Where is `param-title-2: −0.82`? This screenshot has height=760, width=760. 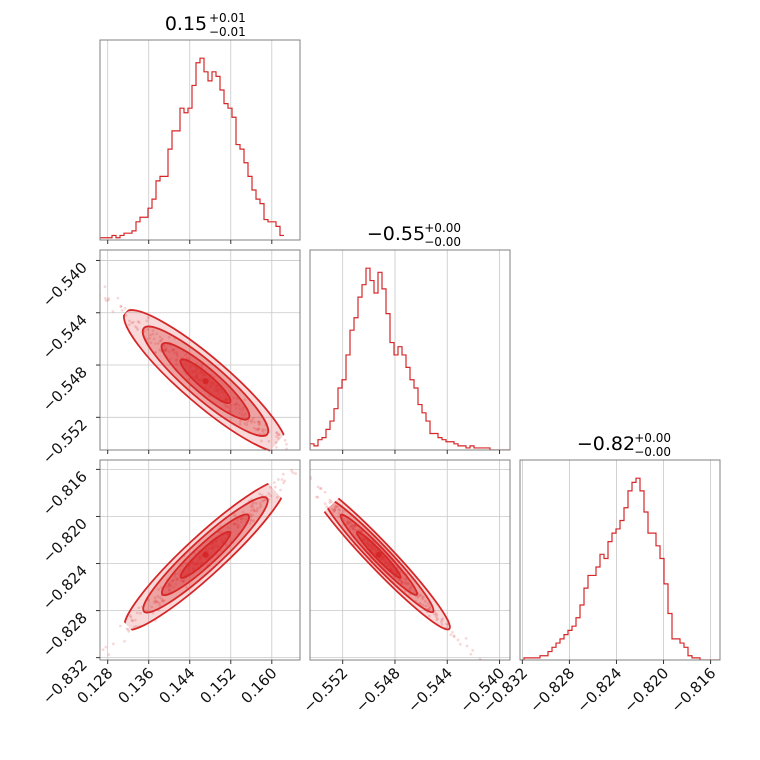 param-title-2: −0.82 is located at coordinates (606, 444).